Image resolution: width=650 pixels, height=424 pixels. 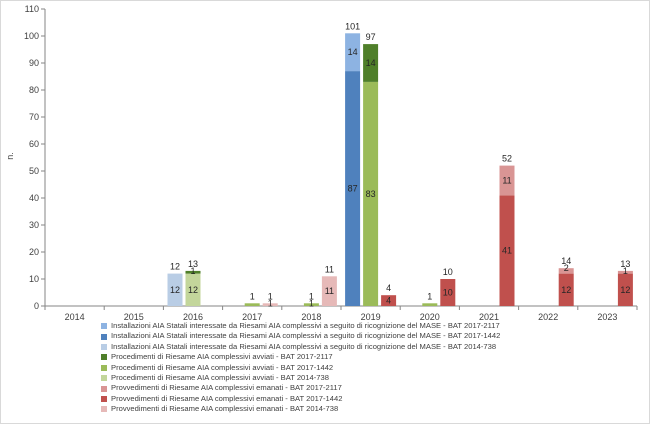 I want to click on bar-data-label: 41, so click(x=507, y=251).